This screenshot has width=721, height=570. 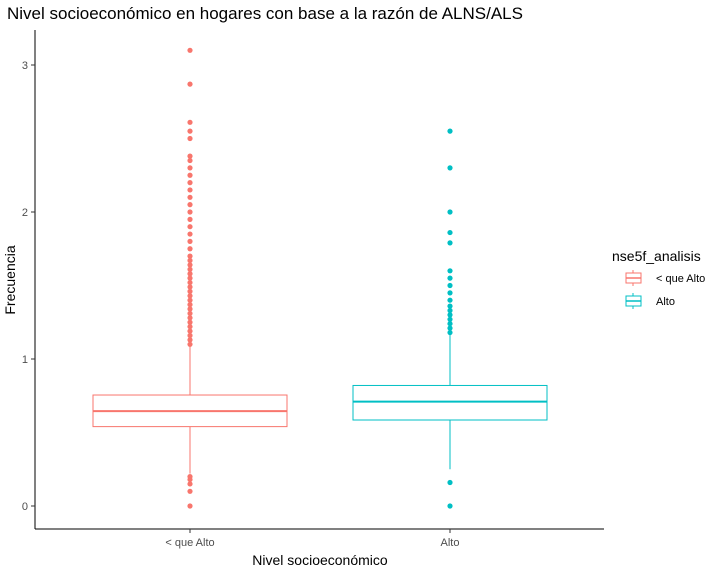 What do you see at coordinates (25, 213) in the screenshot?
I see `y-tick-label: 2` at bounding box center [25, 213].